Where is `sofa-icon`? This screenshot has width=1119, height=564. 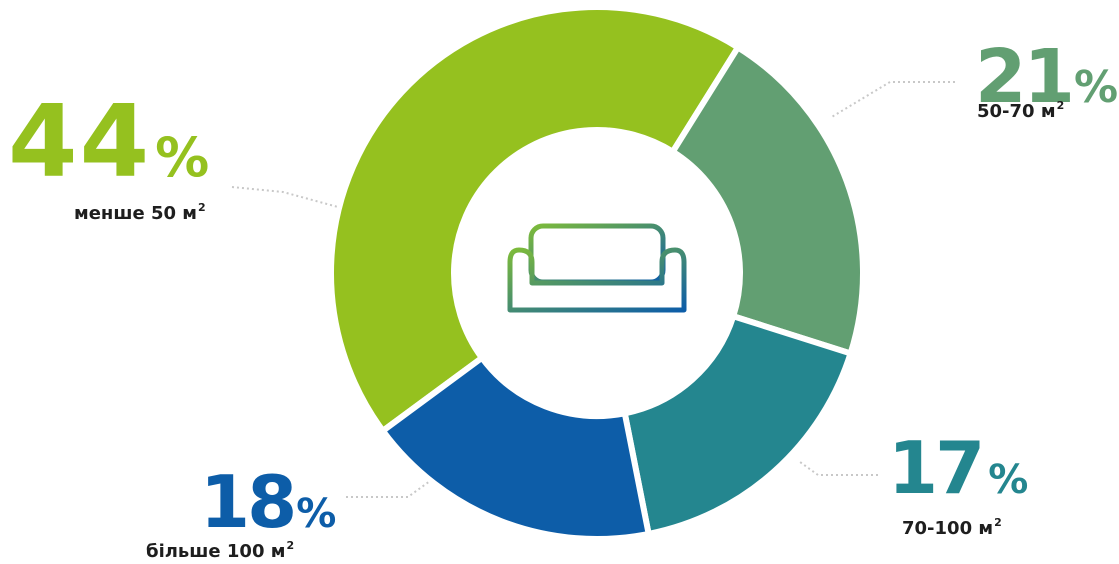 sofa-icon is located at coordinates (597, 274).